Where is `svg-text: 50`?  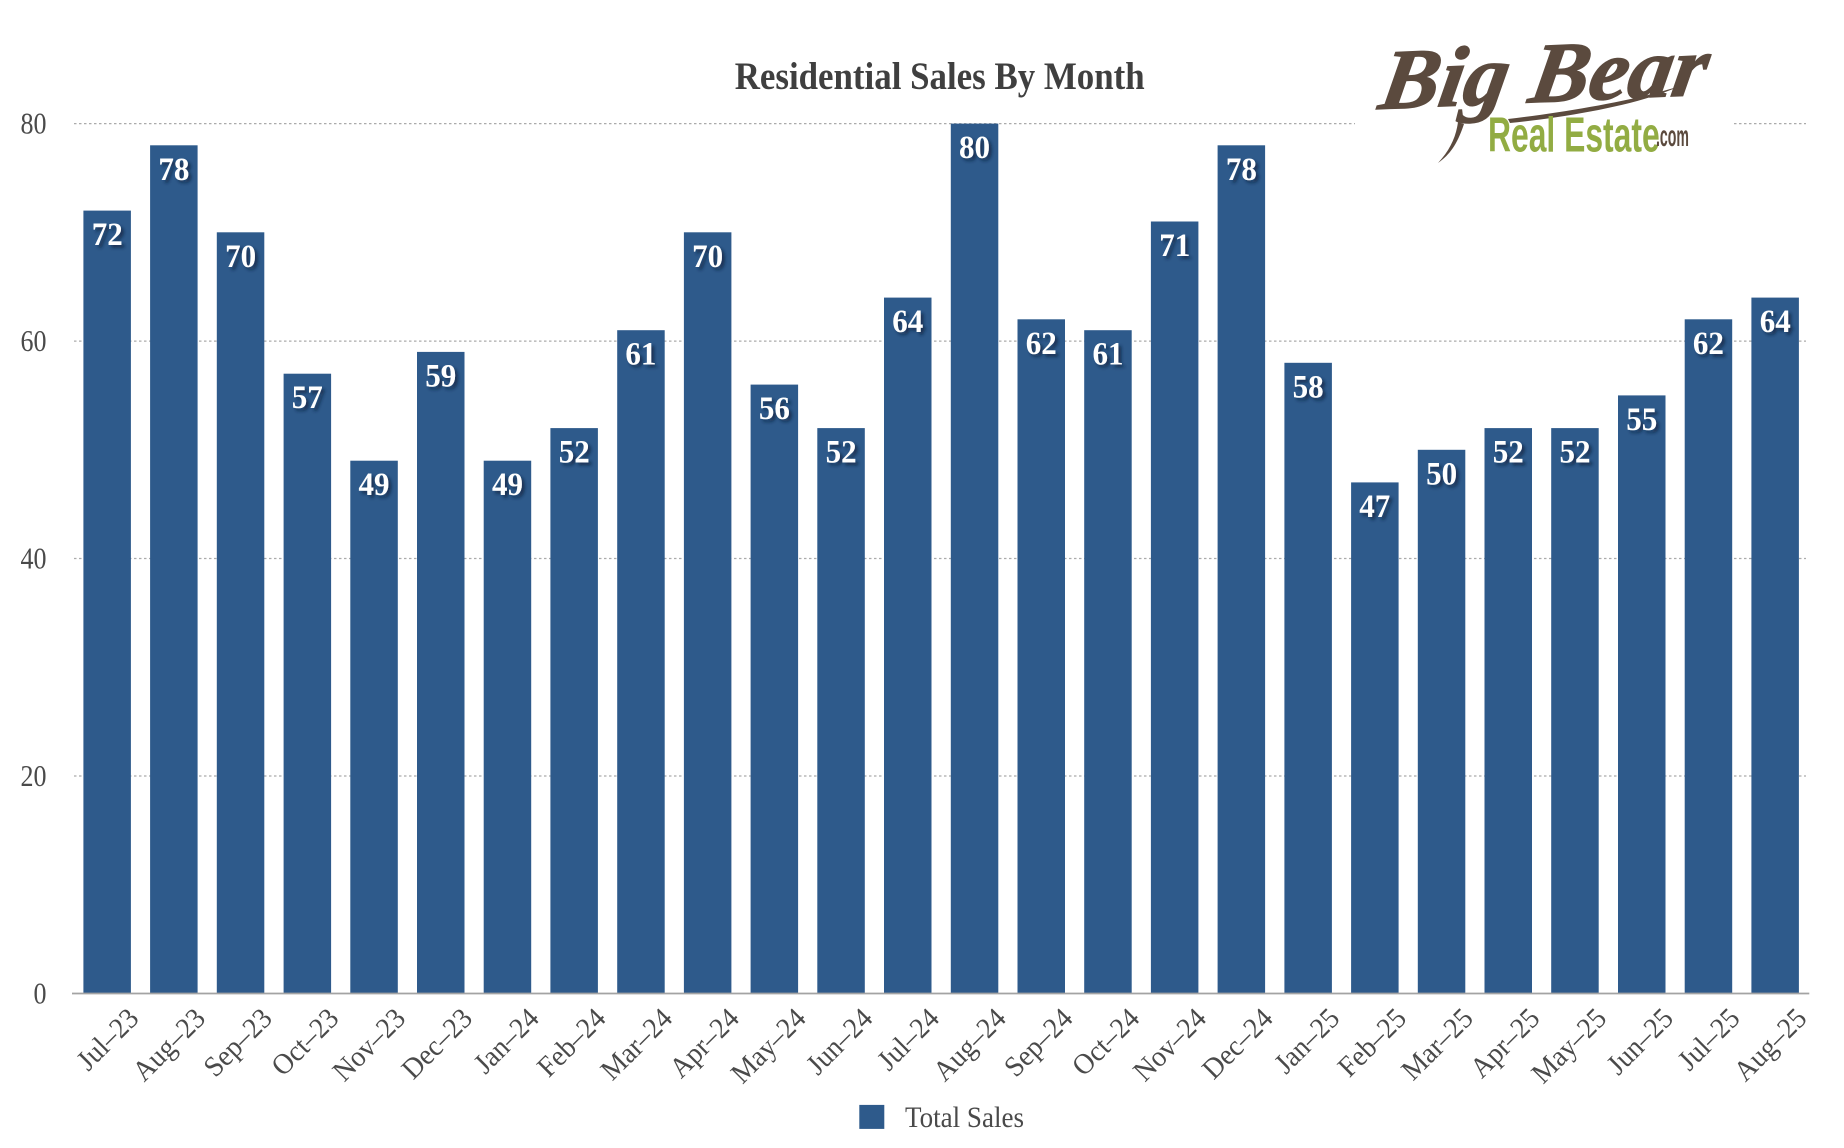 svg-text: 50 is located at coordinates (1441, 474).